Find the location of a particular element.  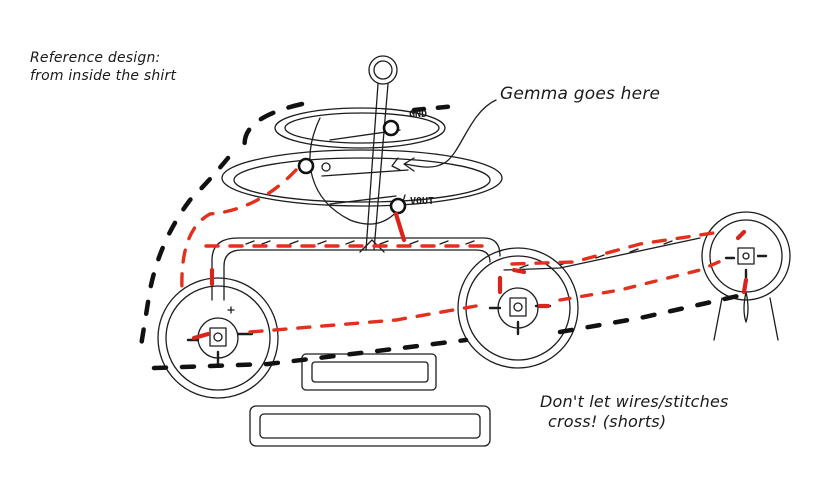

gemma-board is located at coordinates (362, 154).